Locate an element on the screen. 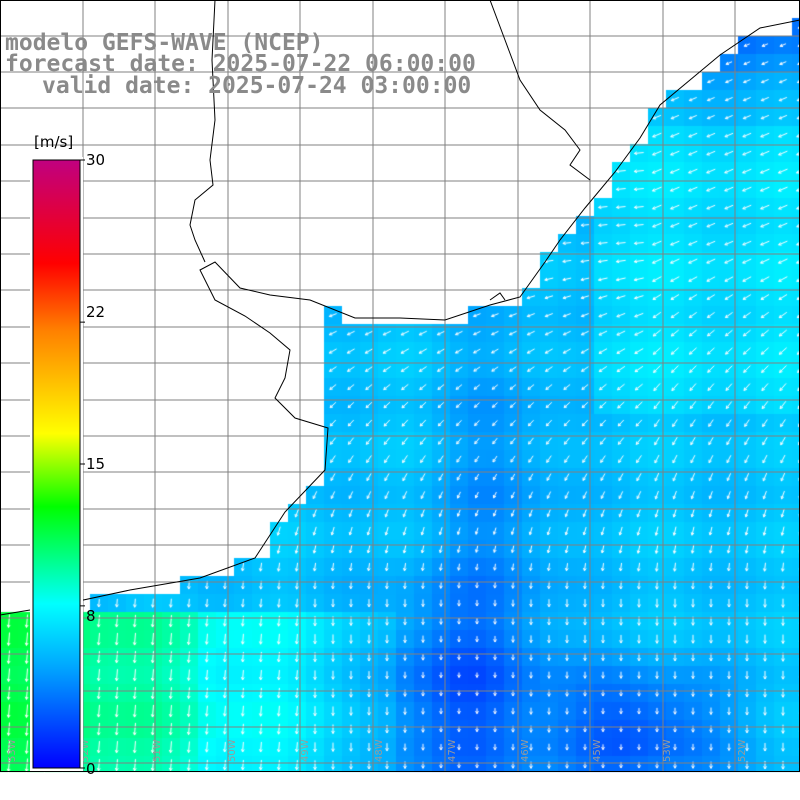 This screenshot has width=800, height=800. longitude-label: 45W is located at coordinates (597, 750).